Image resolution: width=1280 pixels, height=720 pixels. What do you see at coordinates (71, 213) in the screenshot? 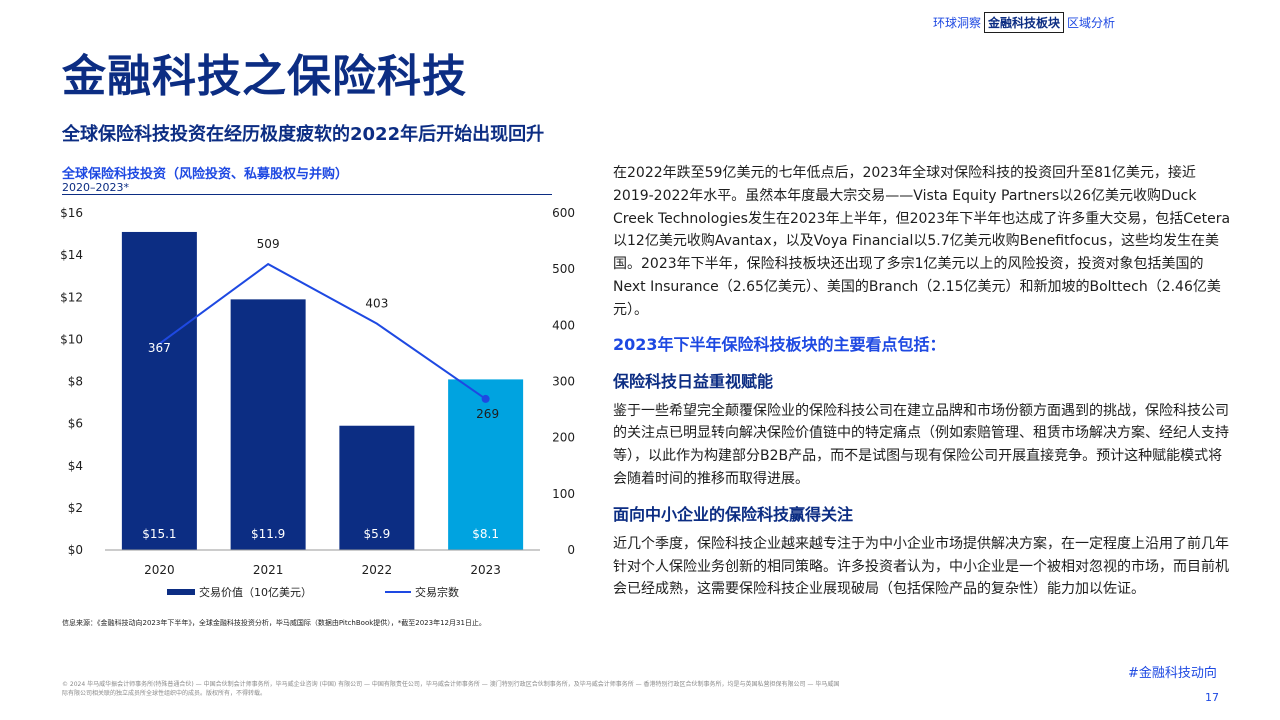
I see `y-left-tick-label: $16` at bounding box center [71, 213].